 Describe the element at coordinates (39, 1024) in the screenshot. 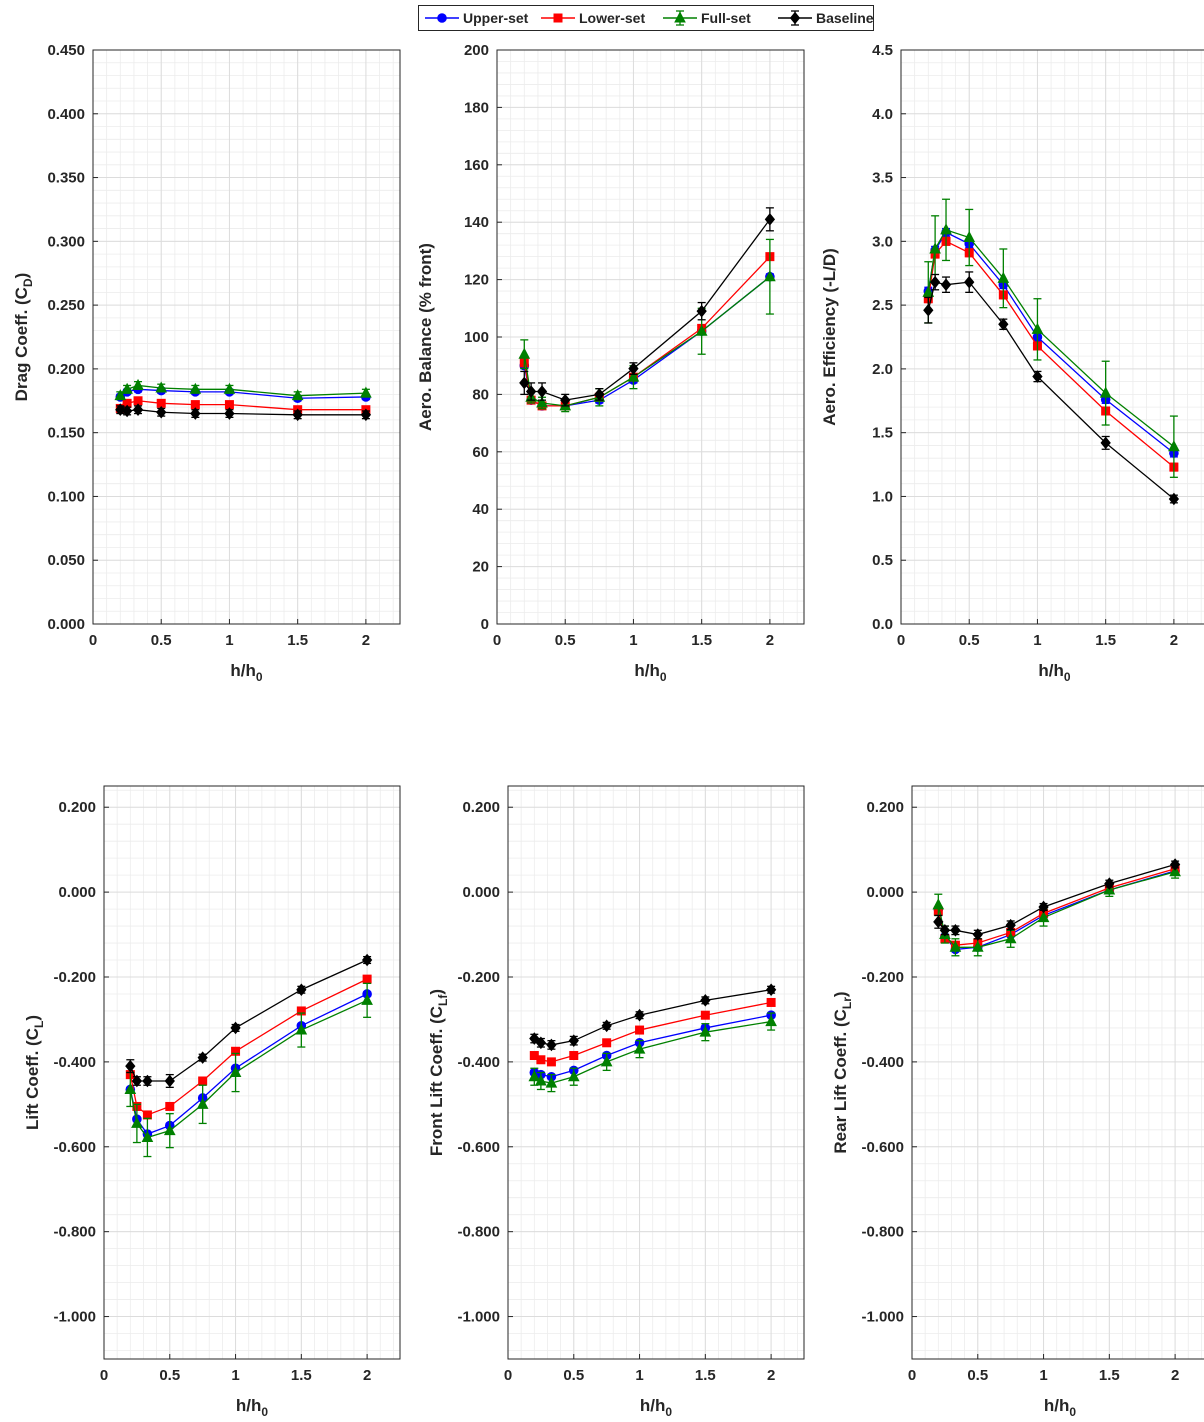

I see `y-axis-label-sub: L` at that location.